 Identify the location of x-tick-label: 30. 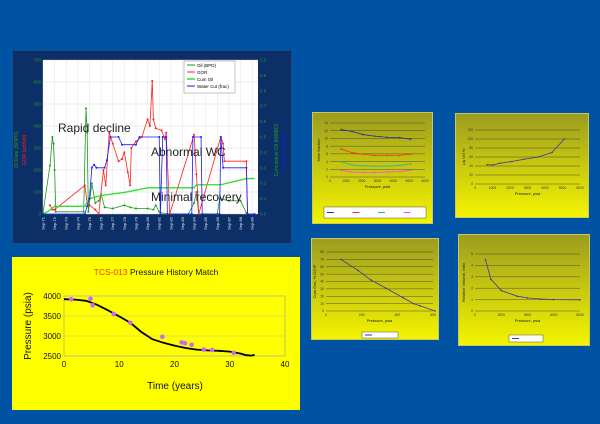
(229, 364).